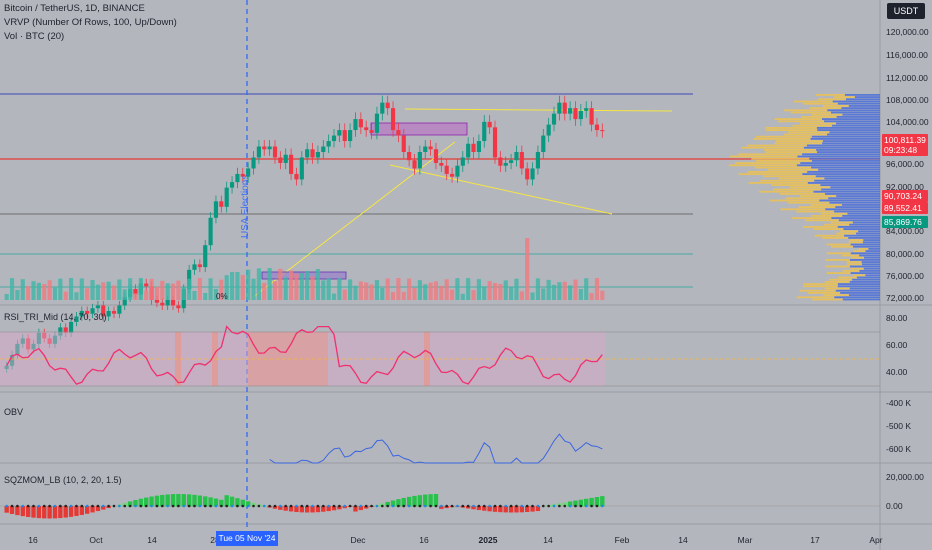  I want to click on time-tick-label: 14, so click(152, 540).